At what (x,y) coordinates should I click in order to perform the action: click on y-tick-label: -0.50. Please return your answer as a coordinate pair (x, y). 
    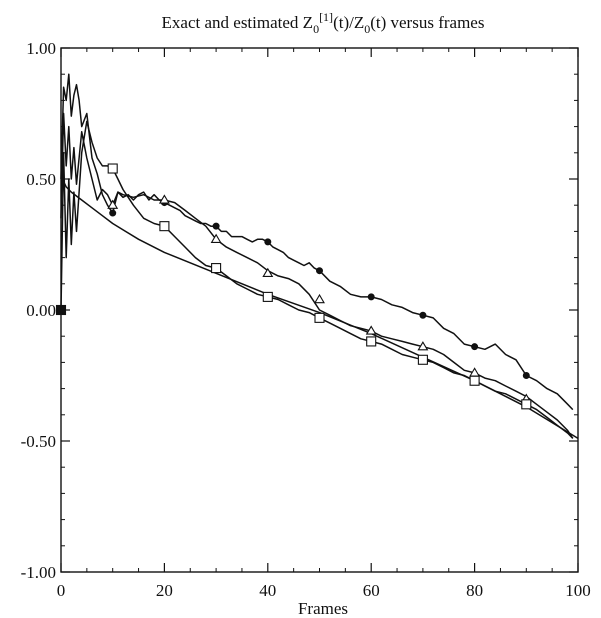
    Looking at the image, I should click on (38, 441).